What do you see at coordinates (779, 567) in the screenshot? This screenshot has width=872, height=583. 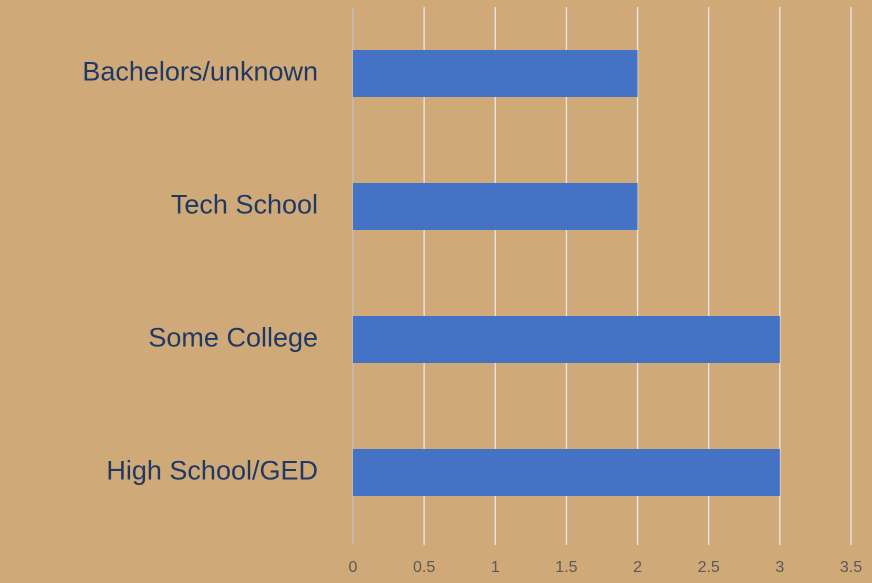 I see `x-tick-label: 3` at bounding box center [779, 567].